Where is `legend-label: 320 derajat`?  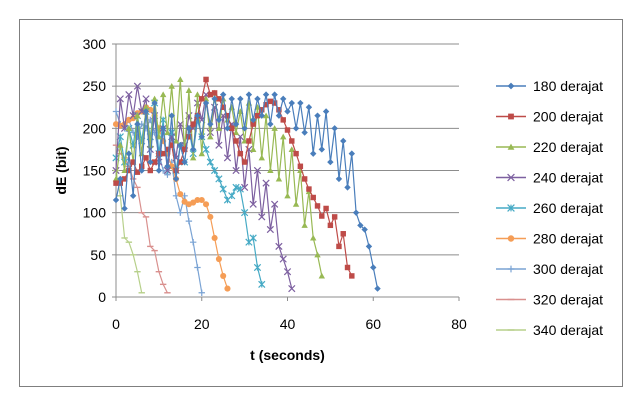 legend-label: 320 derajat is located at coordinates (568, 300).